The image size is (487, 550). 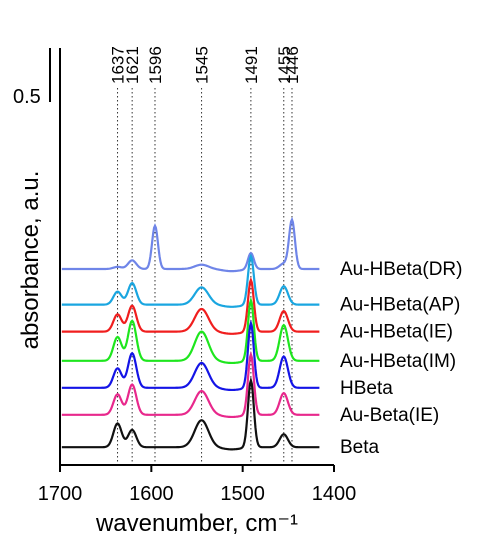 I want to click on series-label: Au-HBeta(DR), so click(x=401, y=269).